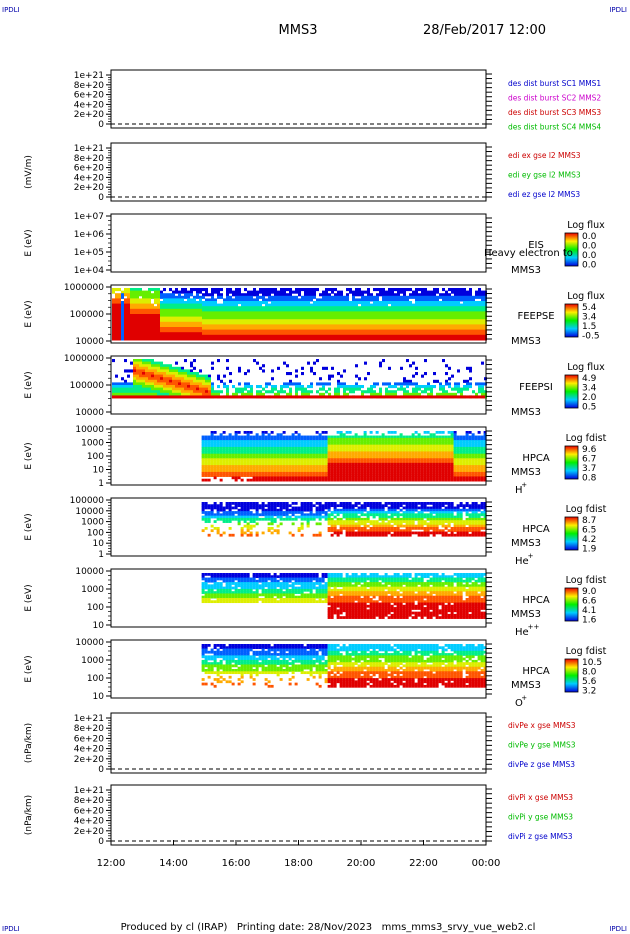 The height and width of the screenshot is (934, 630). What do you see at coordinates (586, 296) in the screenshot?
I see `colorbar-title: Log flux` at bounding box center [586, 296].